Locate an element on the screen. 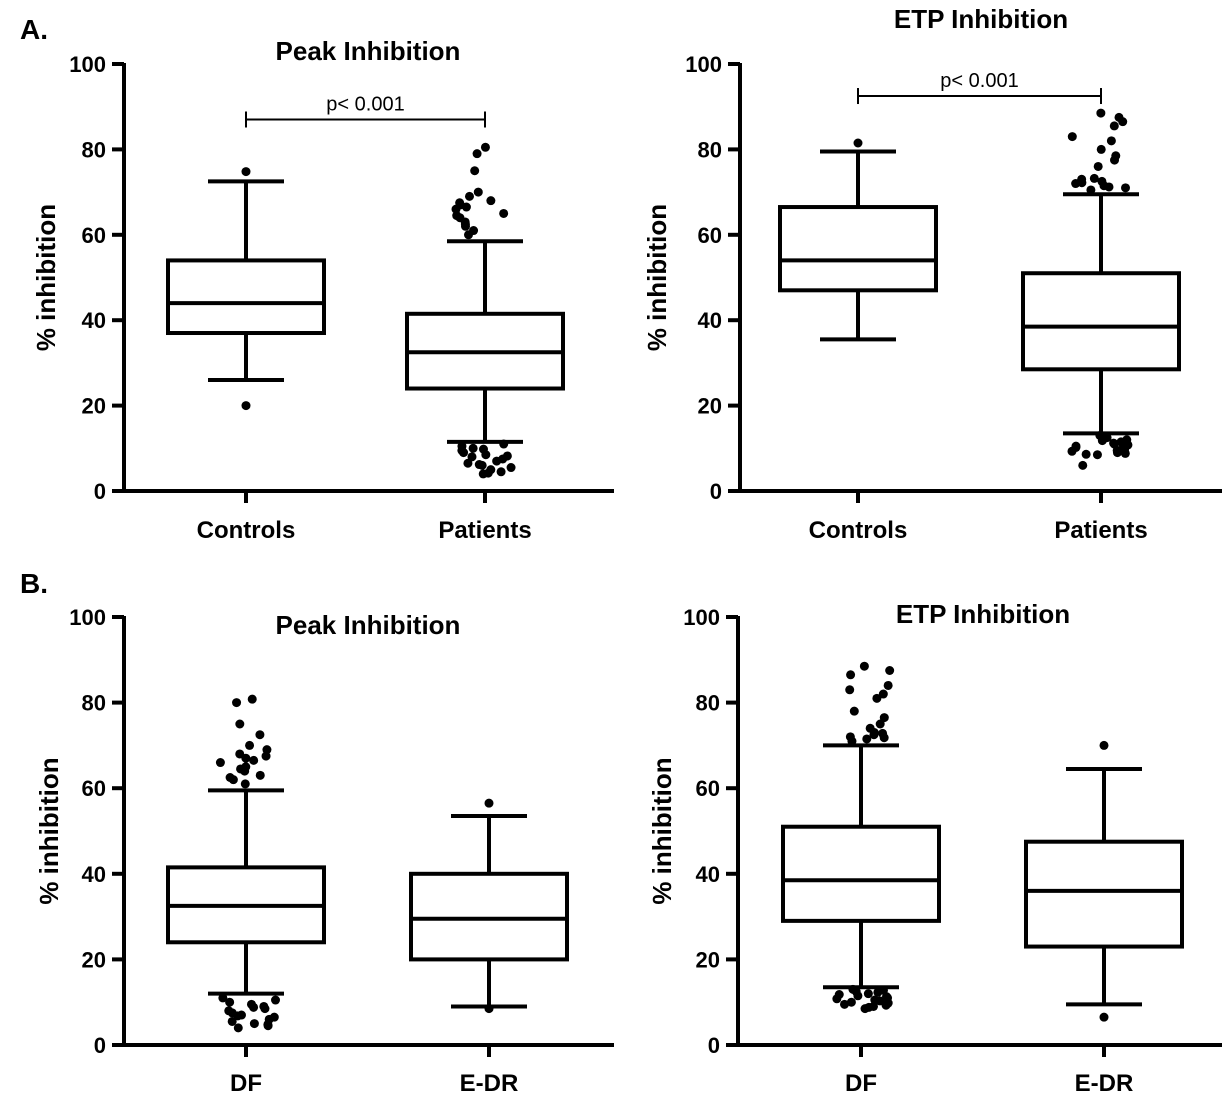 Image resolution: width=1222 pixels, height=1093 pixels. chart-2-x-tick-label: DF is located at coordinates (246, 1081).